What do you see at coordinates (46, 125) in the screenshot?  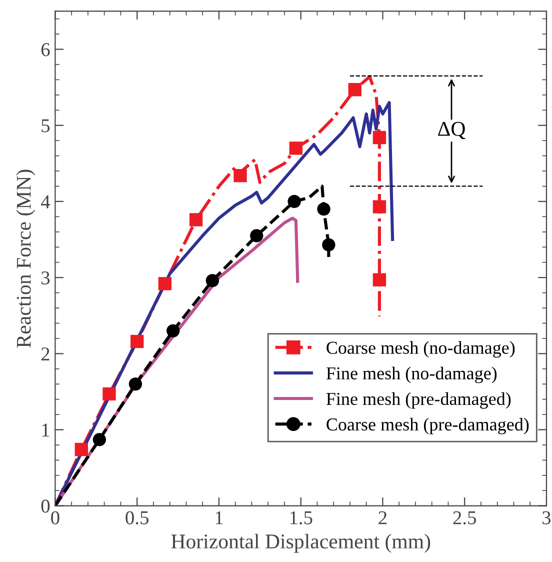 I see `y-tick-label: 5` at bounding box center [46, 125].